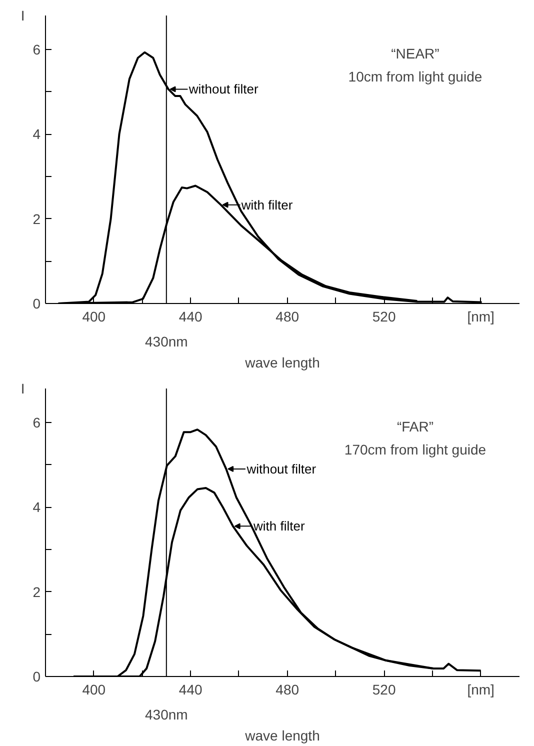  I want to click on annotation: “NEAR”, so click(415, 54).